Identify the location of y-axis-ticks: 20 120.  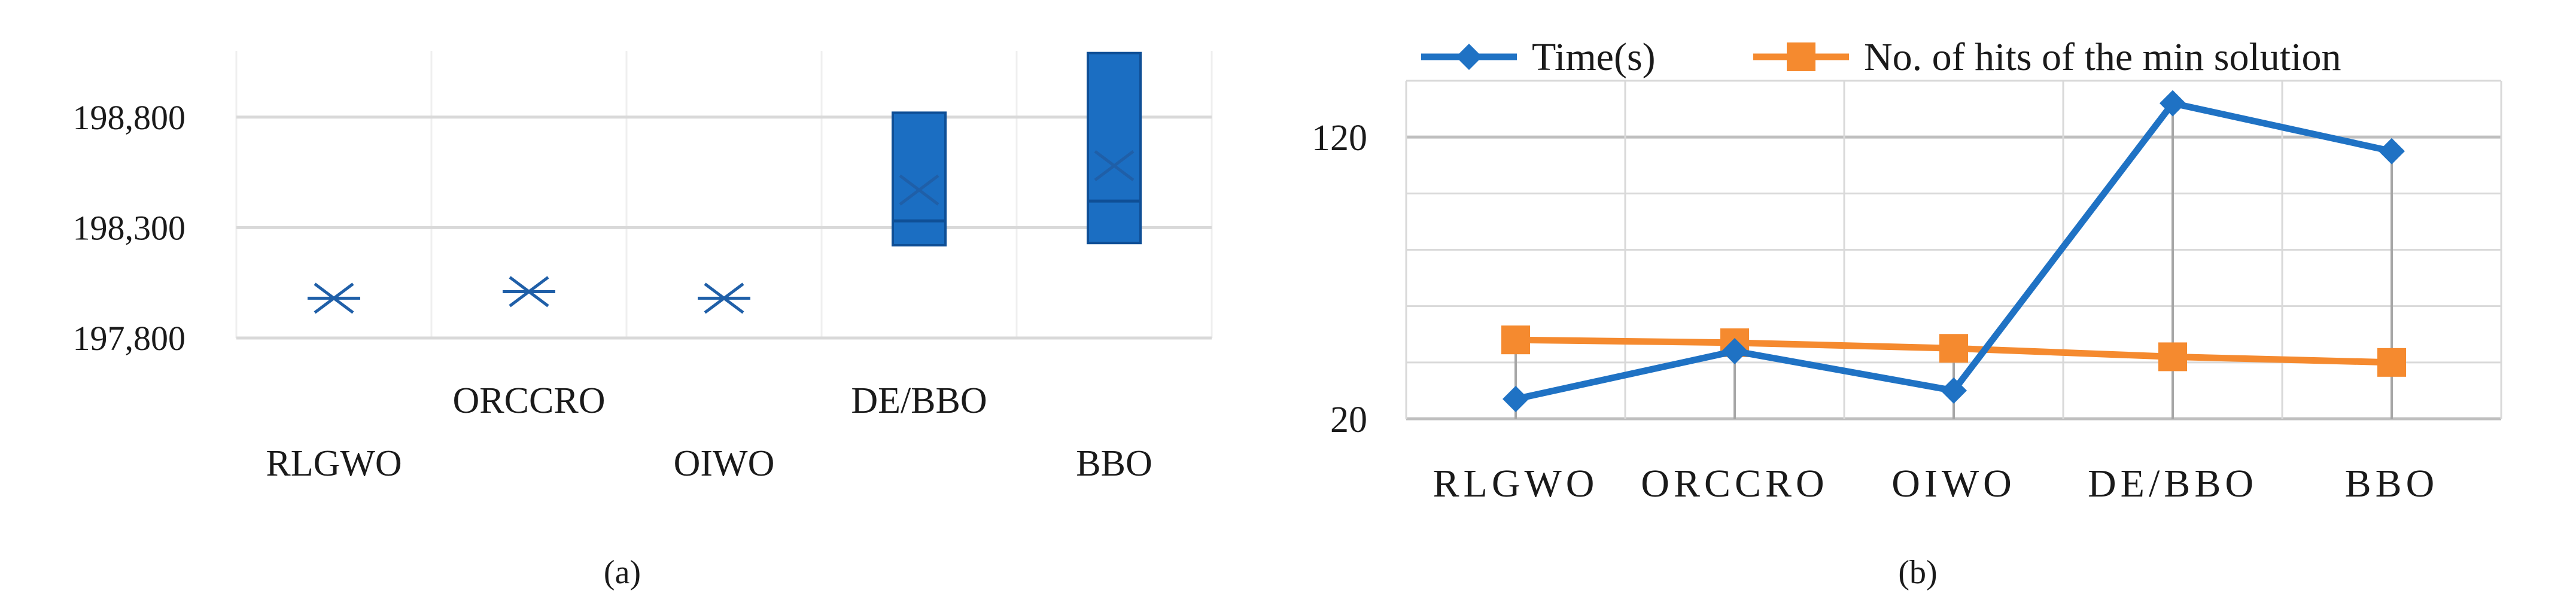
(1339, 279).